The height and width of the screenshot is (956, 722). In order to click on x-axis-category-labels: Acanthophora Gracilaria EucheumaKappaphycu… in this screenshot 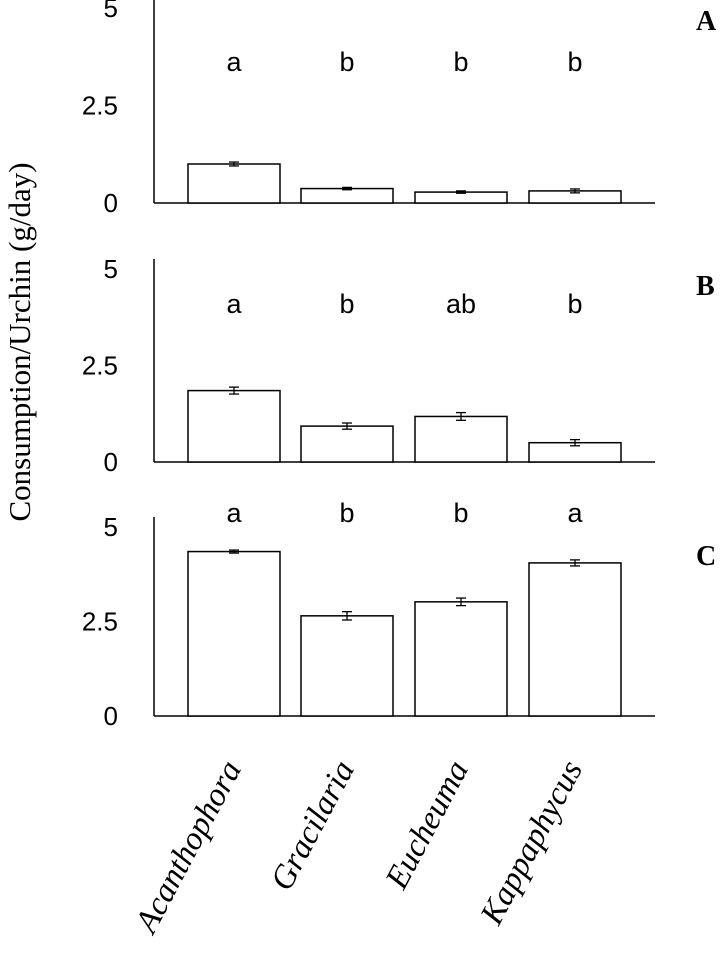, I will do `click(359, 847)`.